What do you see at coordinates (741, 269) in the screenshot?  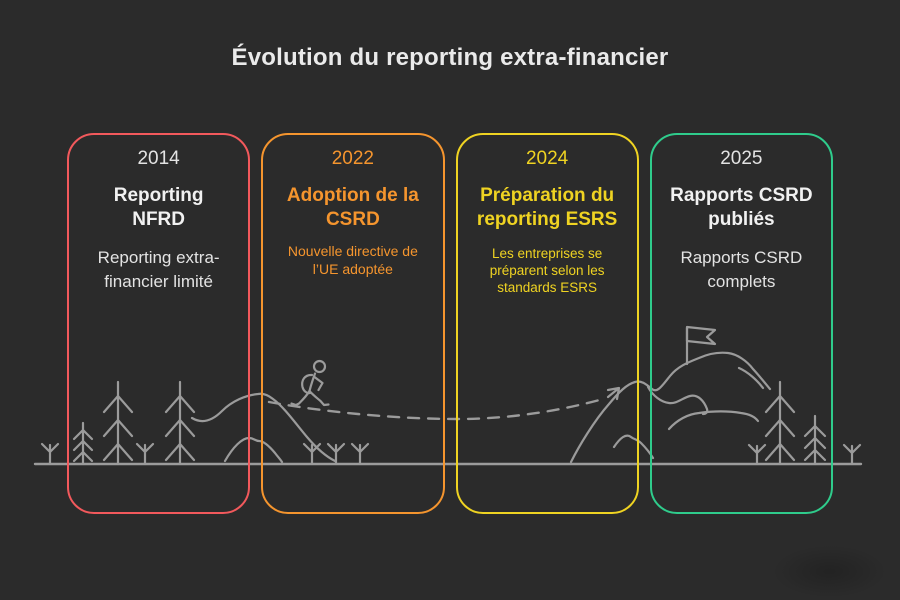 I see `card-description: Rapports CSRD complets` at bounding box center [741, 269].